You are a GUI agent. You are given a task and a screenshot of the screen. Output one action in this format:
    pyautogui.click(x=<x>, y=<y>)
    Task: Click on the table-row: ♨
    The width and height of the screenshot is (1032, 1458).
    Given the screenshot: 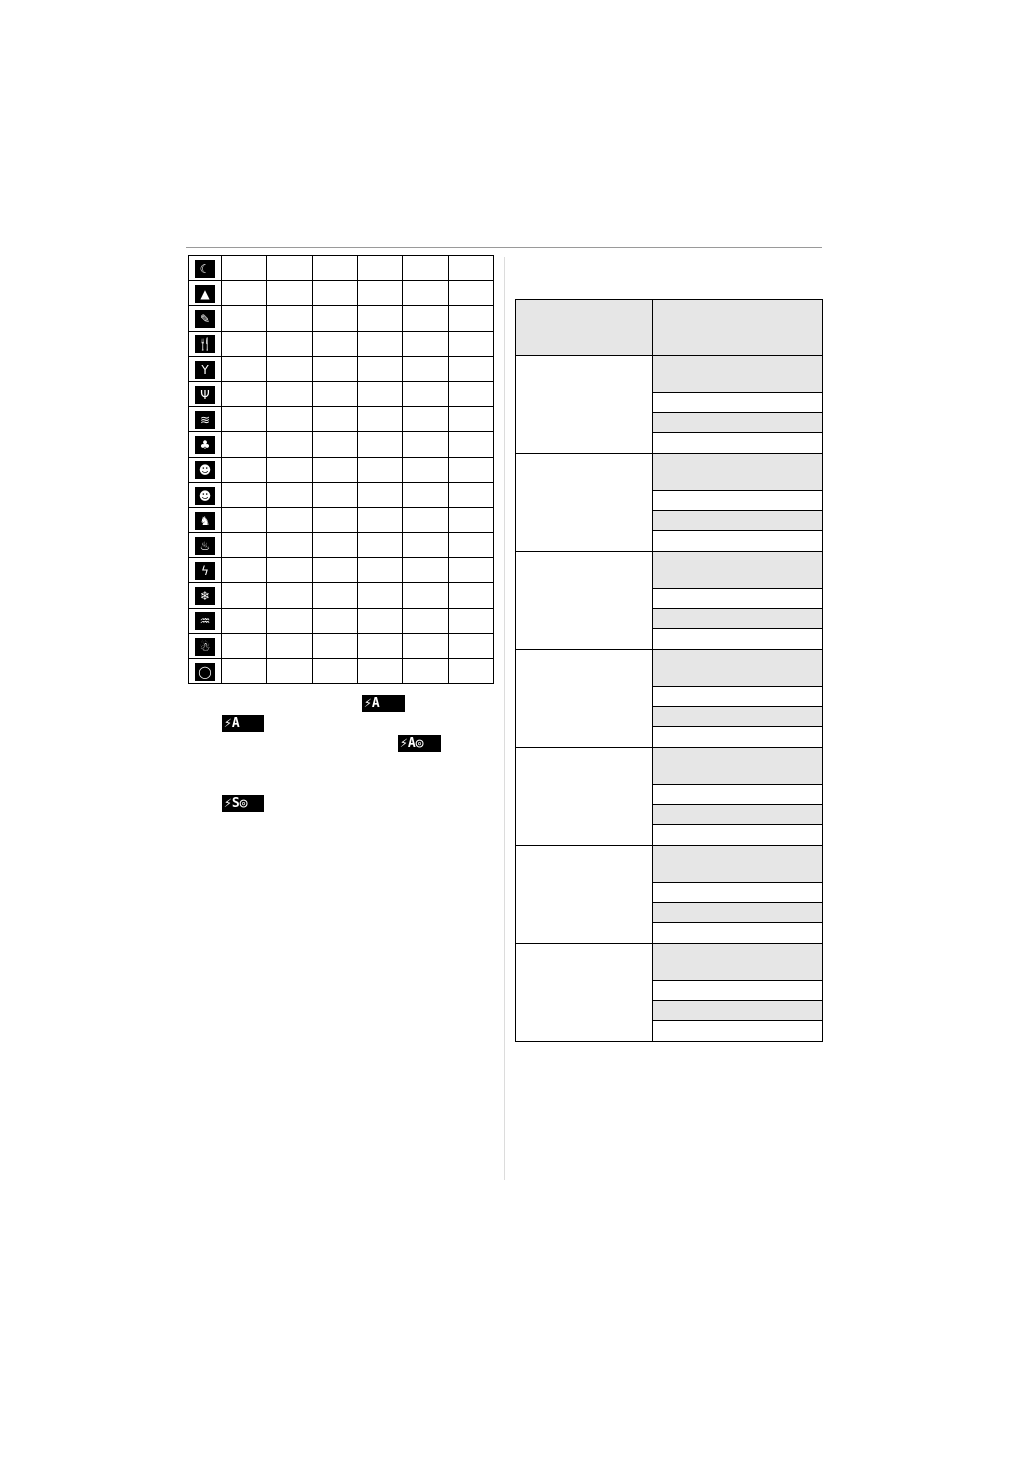 What is the action you would take?
    pyautogui.click(x=341, y=545)
    